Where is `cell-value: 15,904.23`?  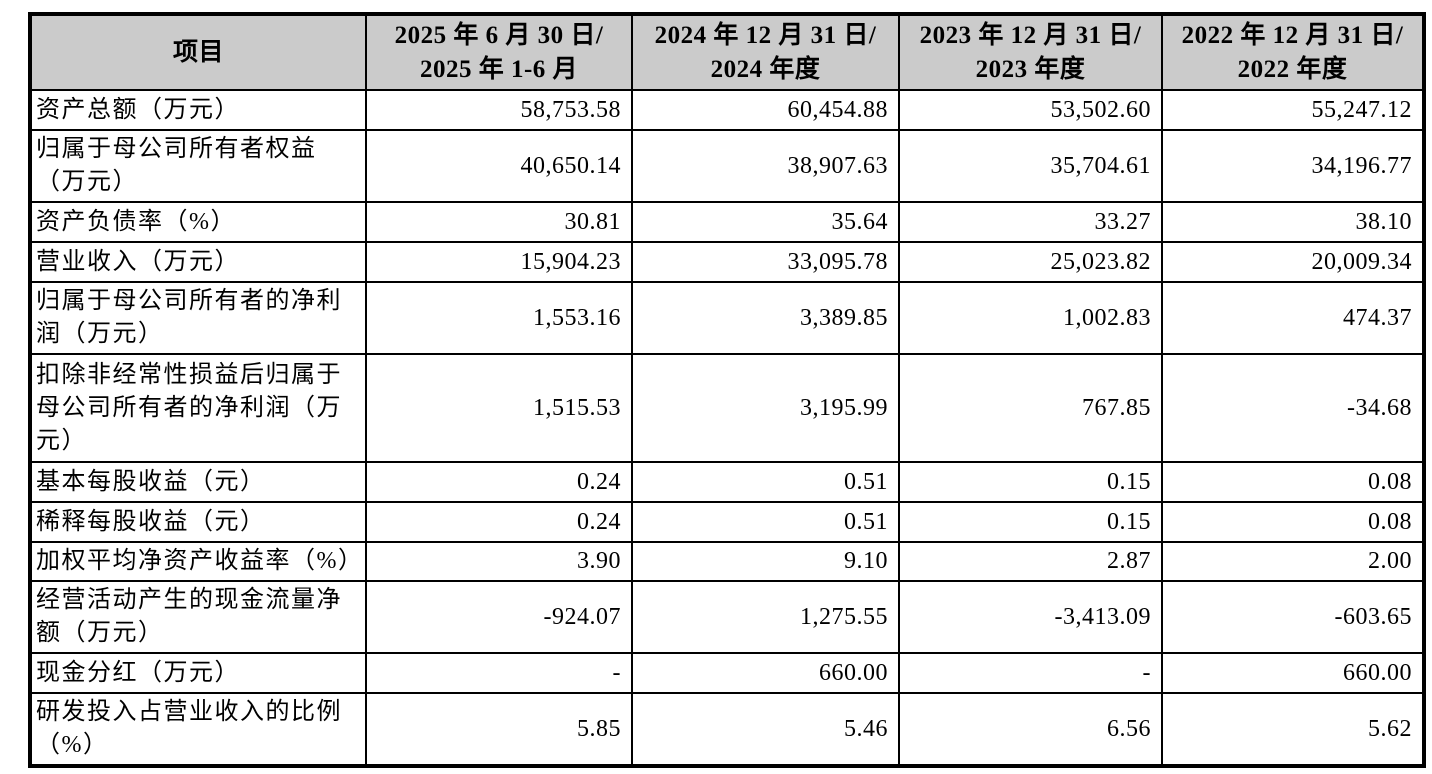
cell-value: 15,904.23 is located at coordinates (499, 262).